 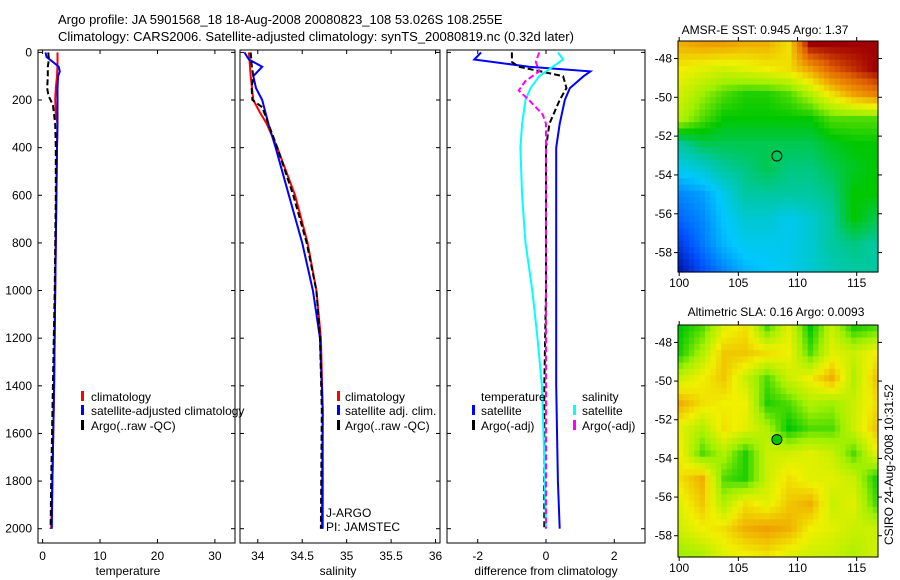 I want to click on legend-label: Argo(-adj), so click(x=507, y=426).